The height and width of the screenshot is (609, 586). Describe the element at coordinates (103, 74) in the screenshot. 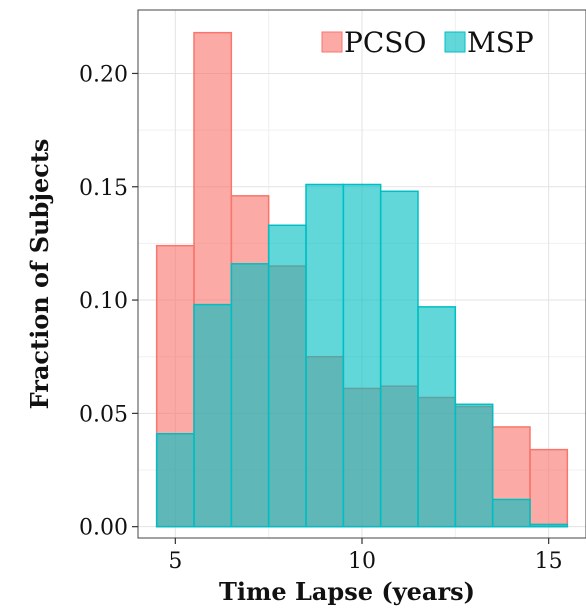

I see `y-tick-label: 0.20` at that location.